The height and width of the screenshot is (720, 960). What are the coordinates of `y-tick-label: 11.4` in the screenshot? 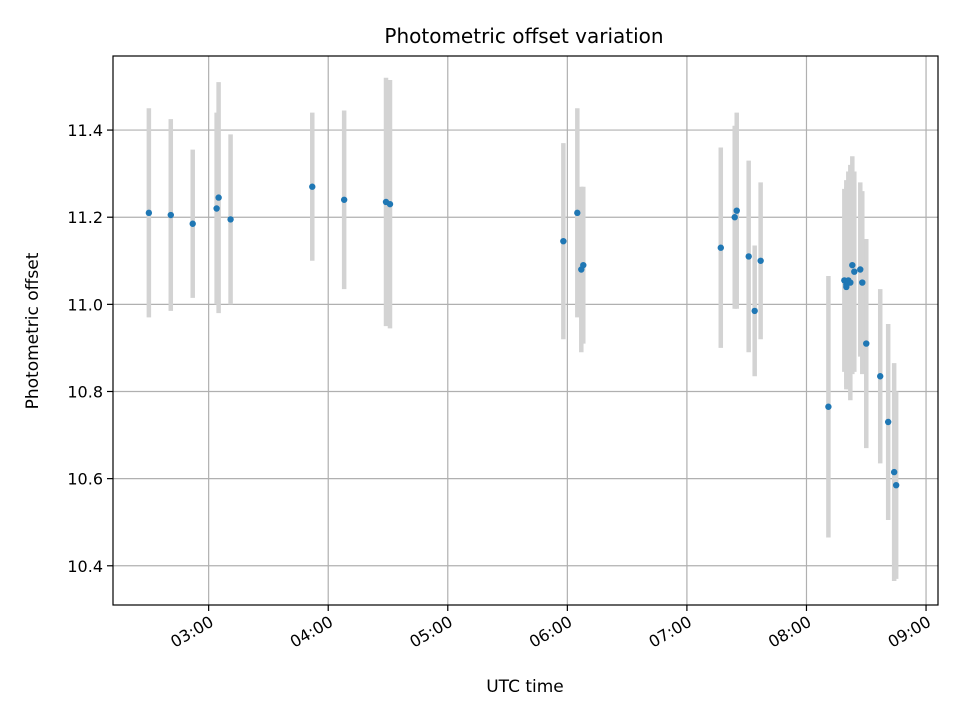 It's located at (85, 130).